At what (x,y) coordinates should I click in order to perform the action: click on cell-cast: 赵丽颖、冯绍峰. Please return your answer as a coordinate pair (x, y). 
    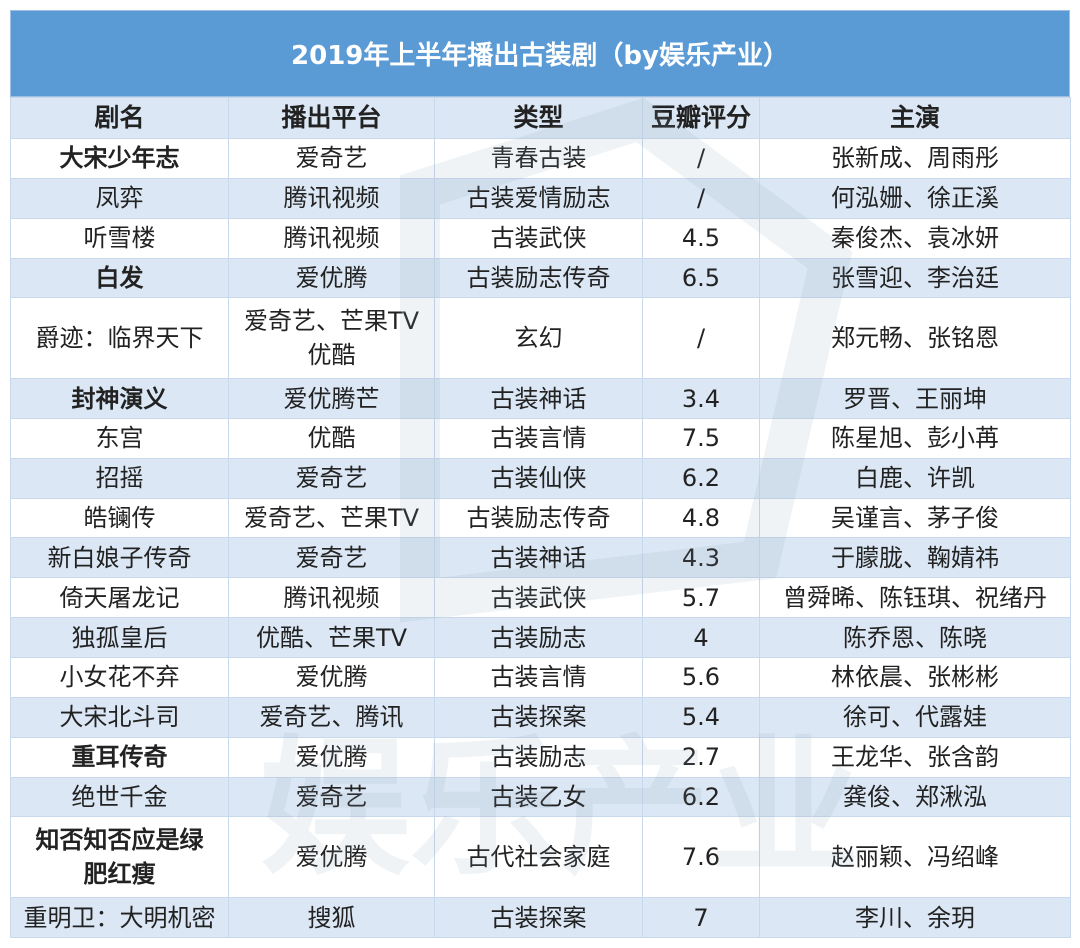
    Looking at the image, I should click on (915, 857).